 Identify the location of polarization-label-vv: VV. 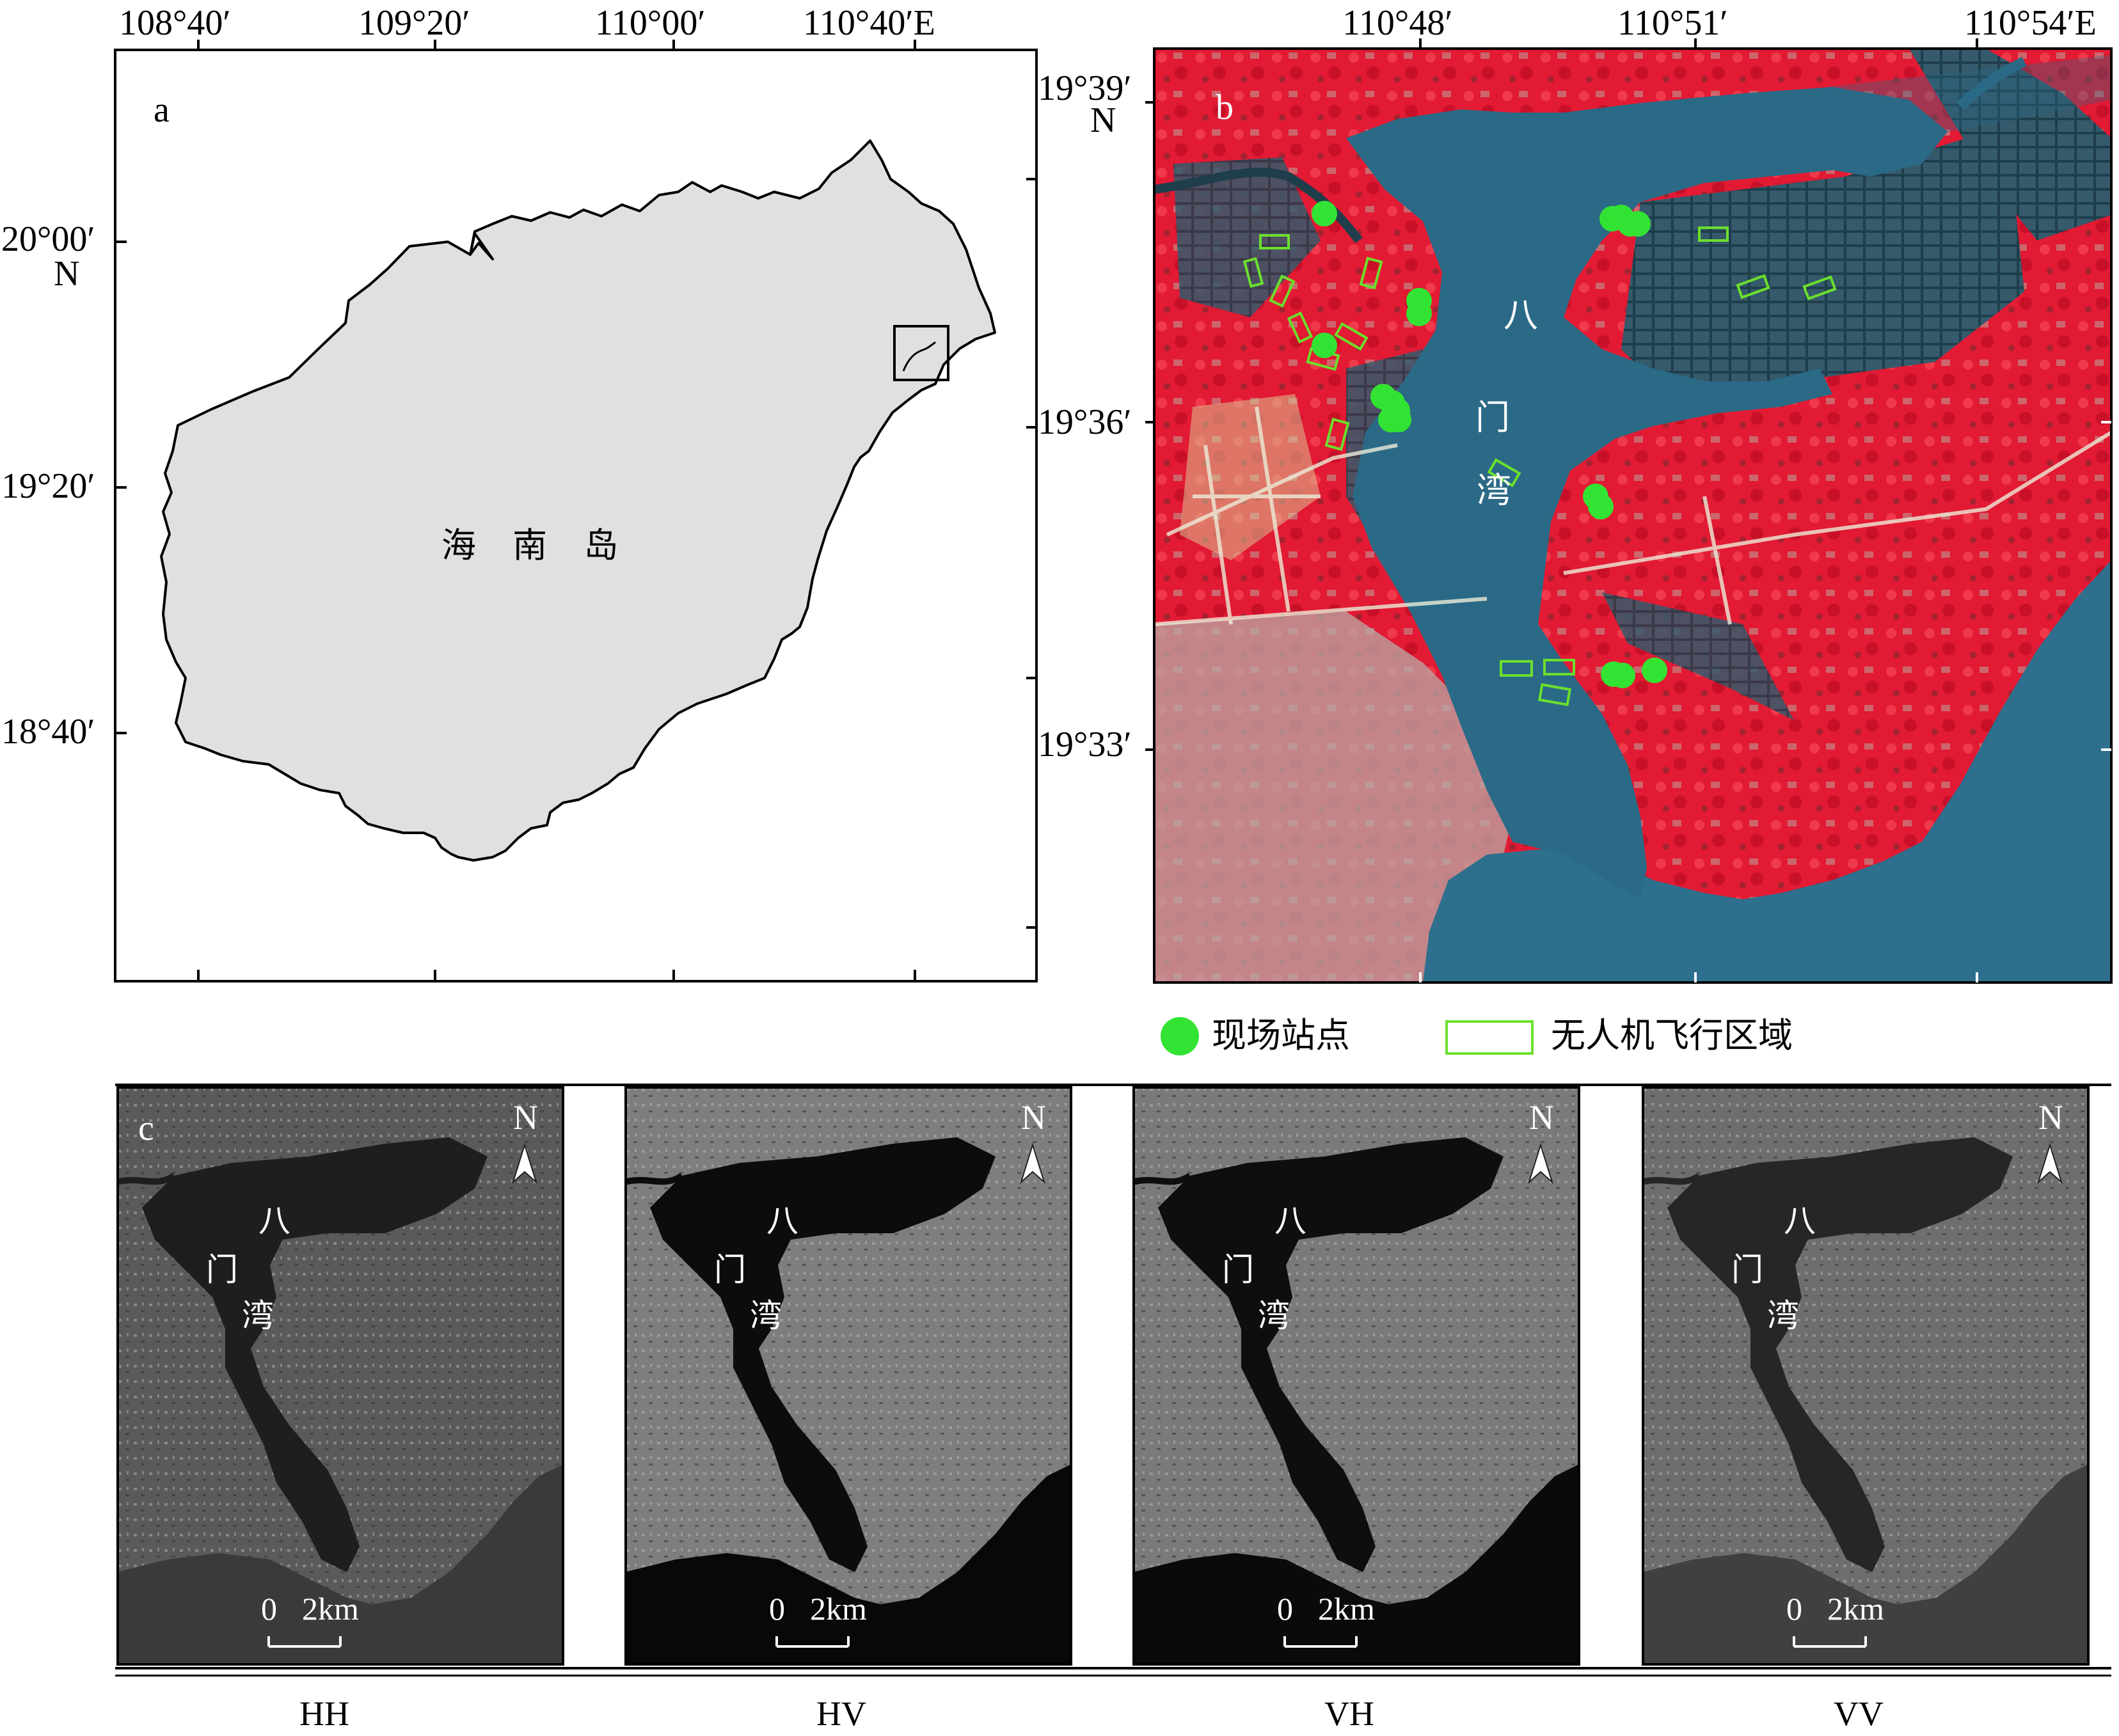
(1859, 1713).